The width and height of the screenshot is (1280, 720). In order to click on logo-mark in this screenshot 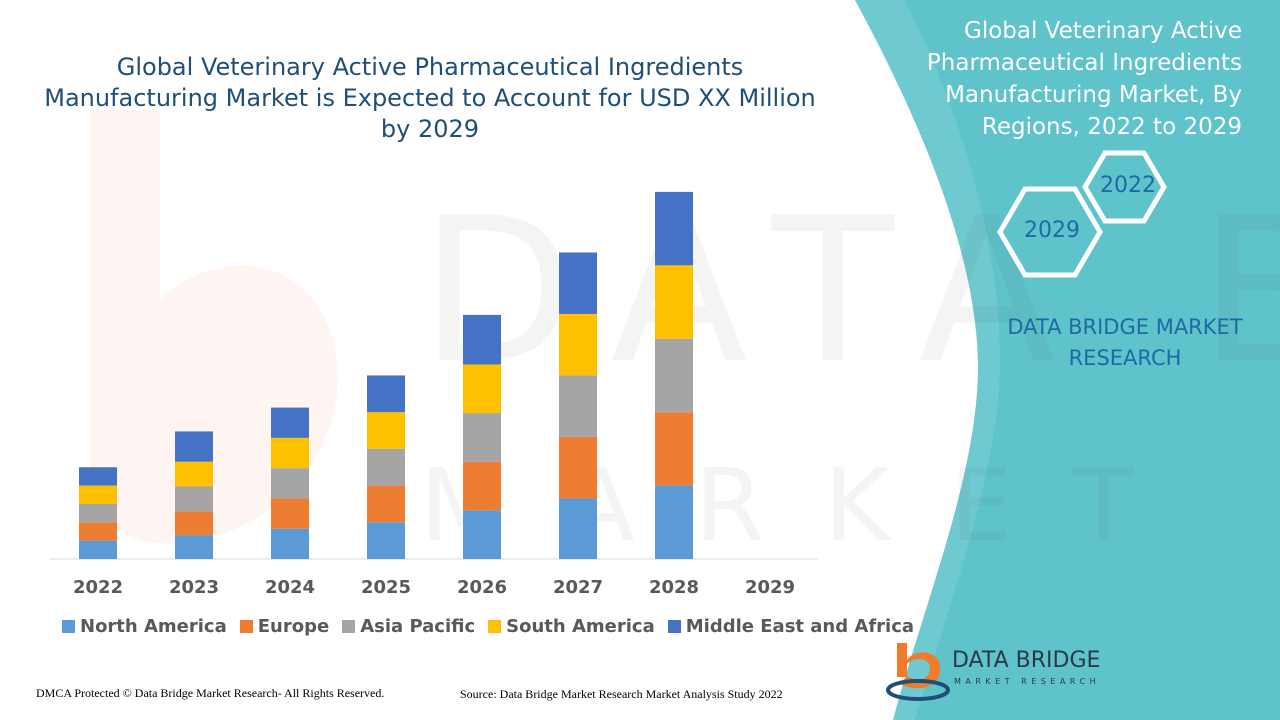, I will do `click(918, 672)`.